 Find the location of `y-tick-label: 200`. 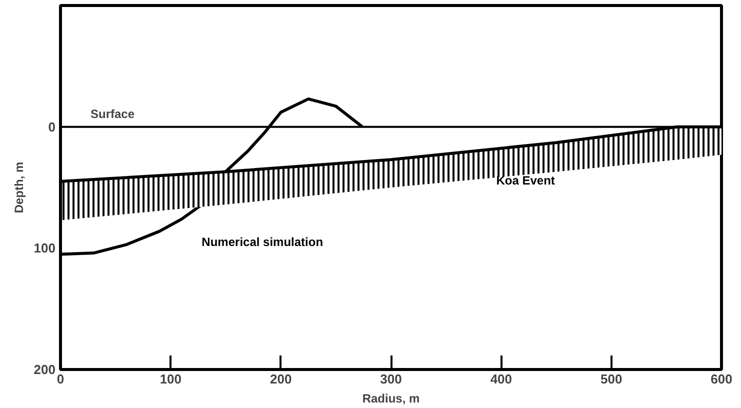

y-tick-label: 200 is located at coordinates (45, 369).